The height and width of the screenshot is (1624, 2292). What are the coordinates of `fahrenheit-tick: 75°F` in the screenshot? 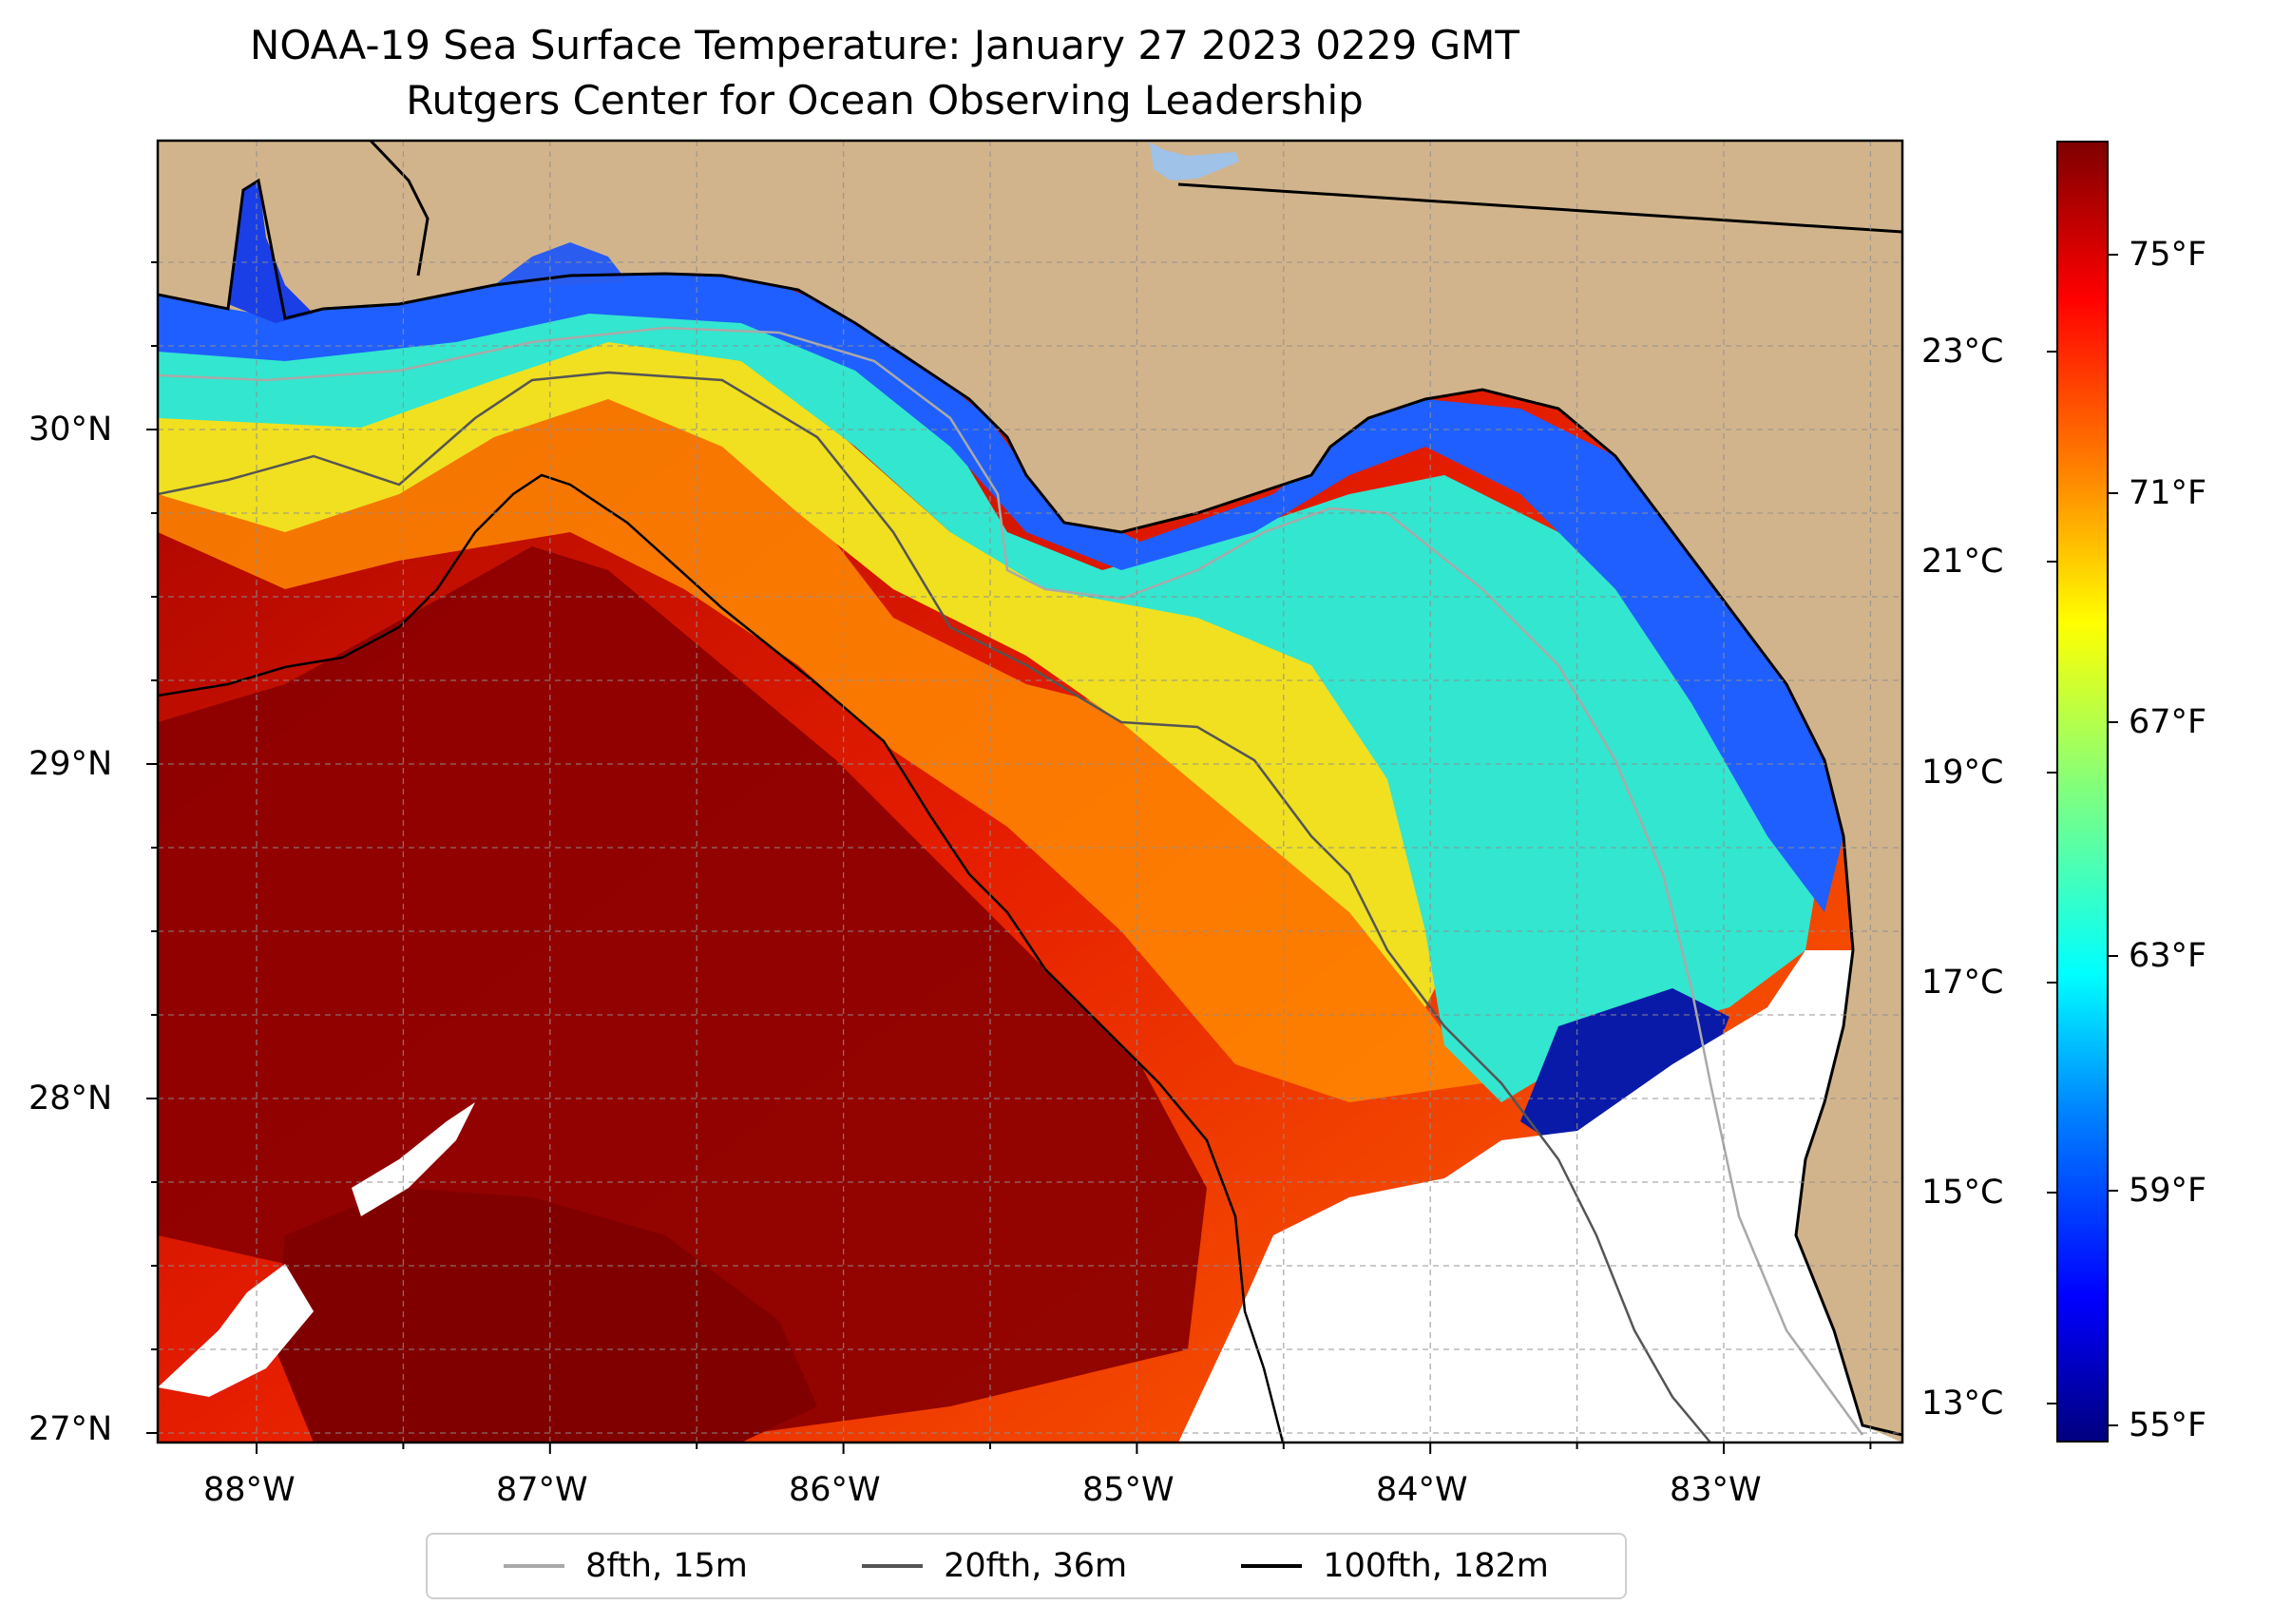 It's located at (2168, 255).